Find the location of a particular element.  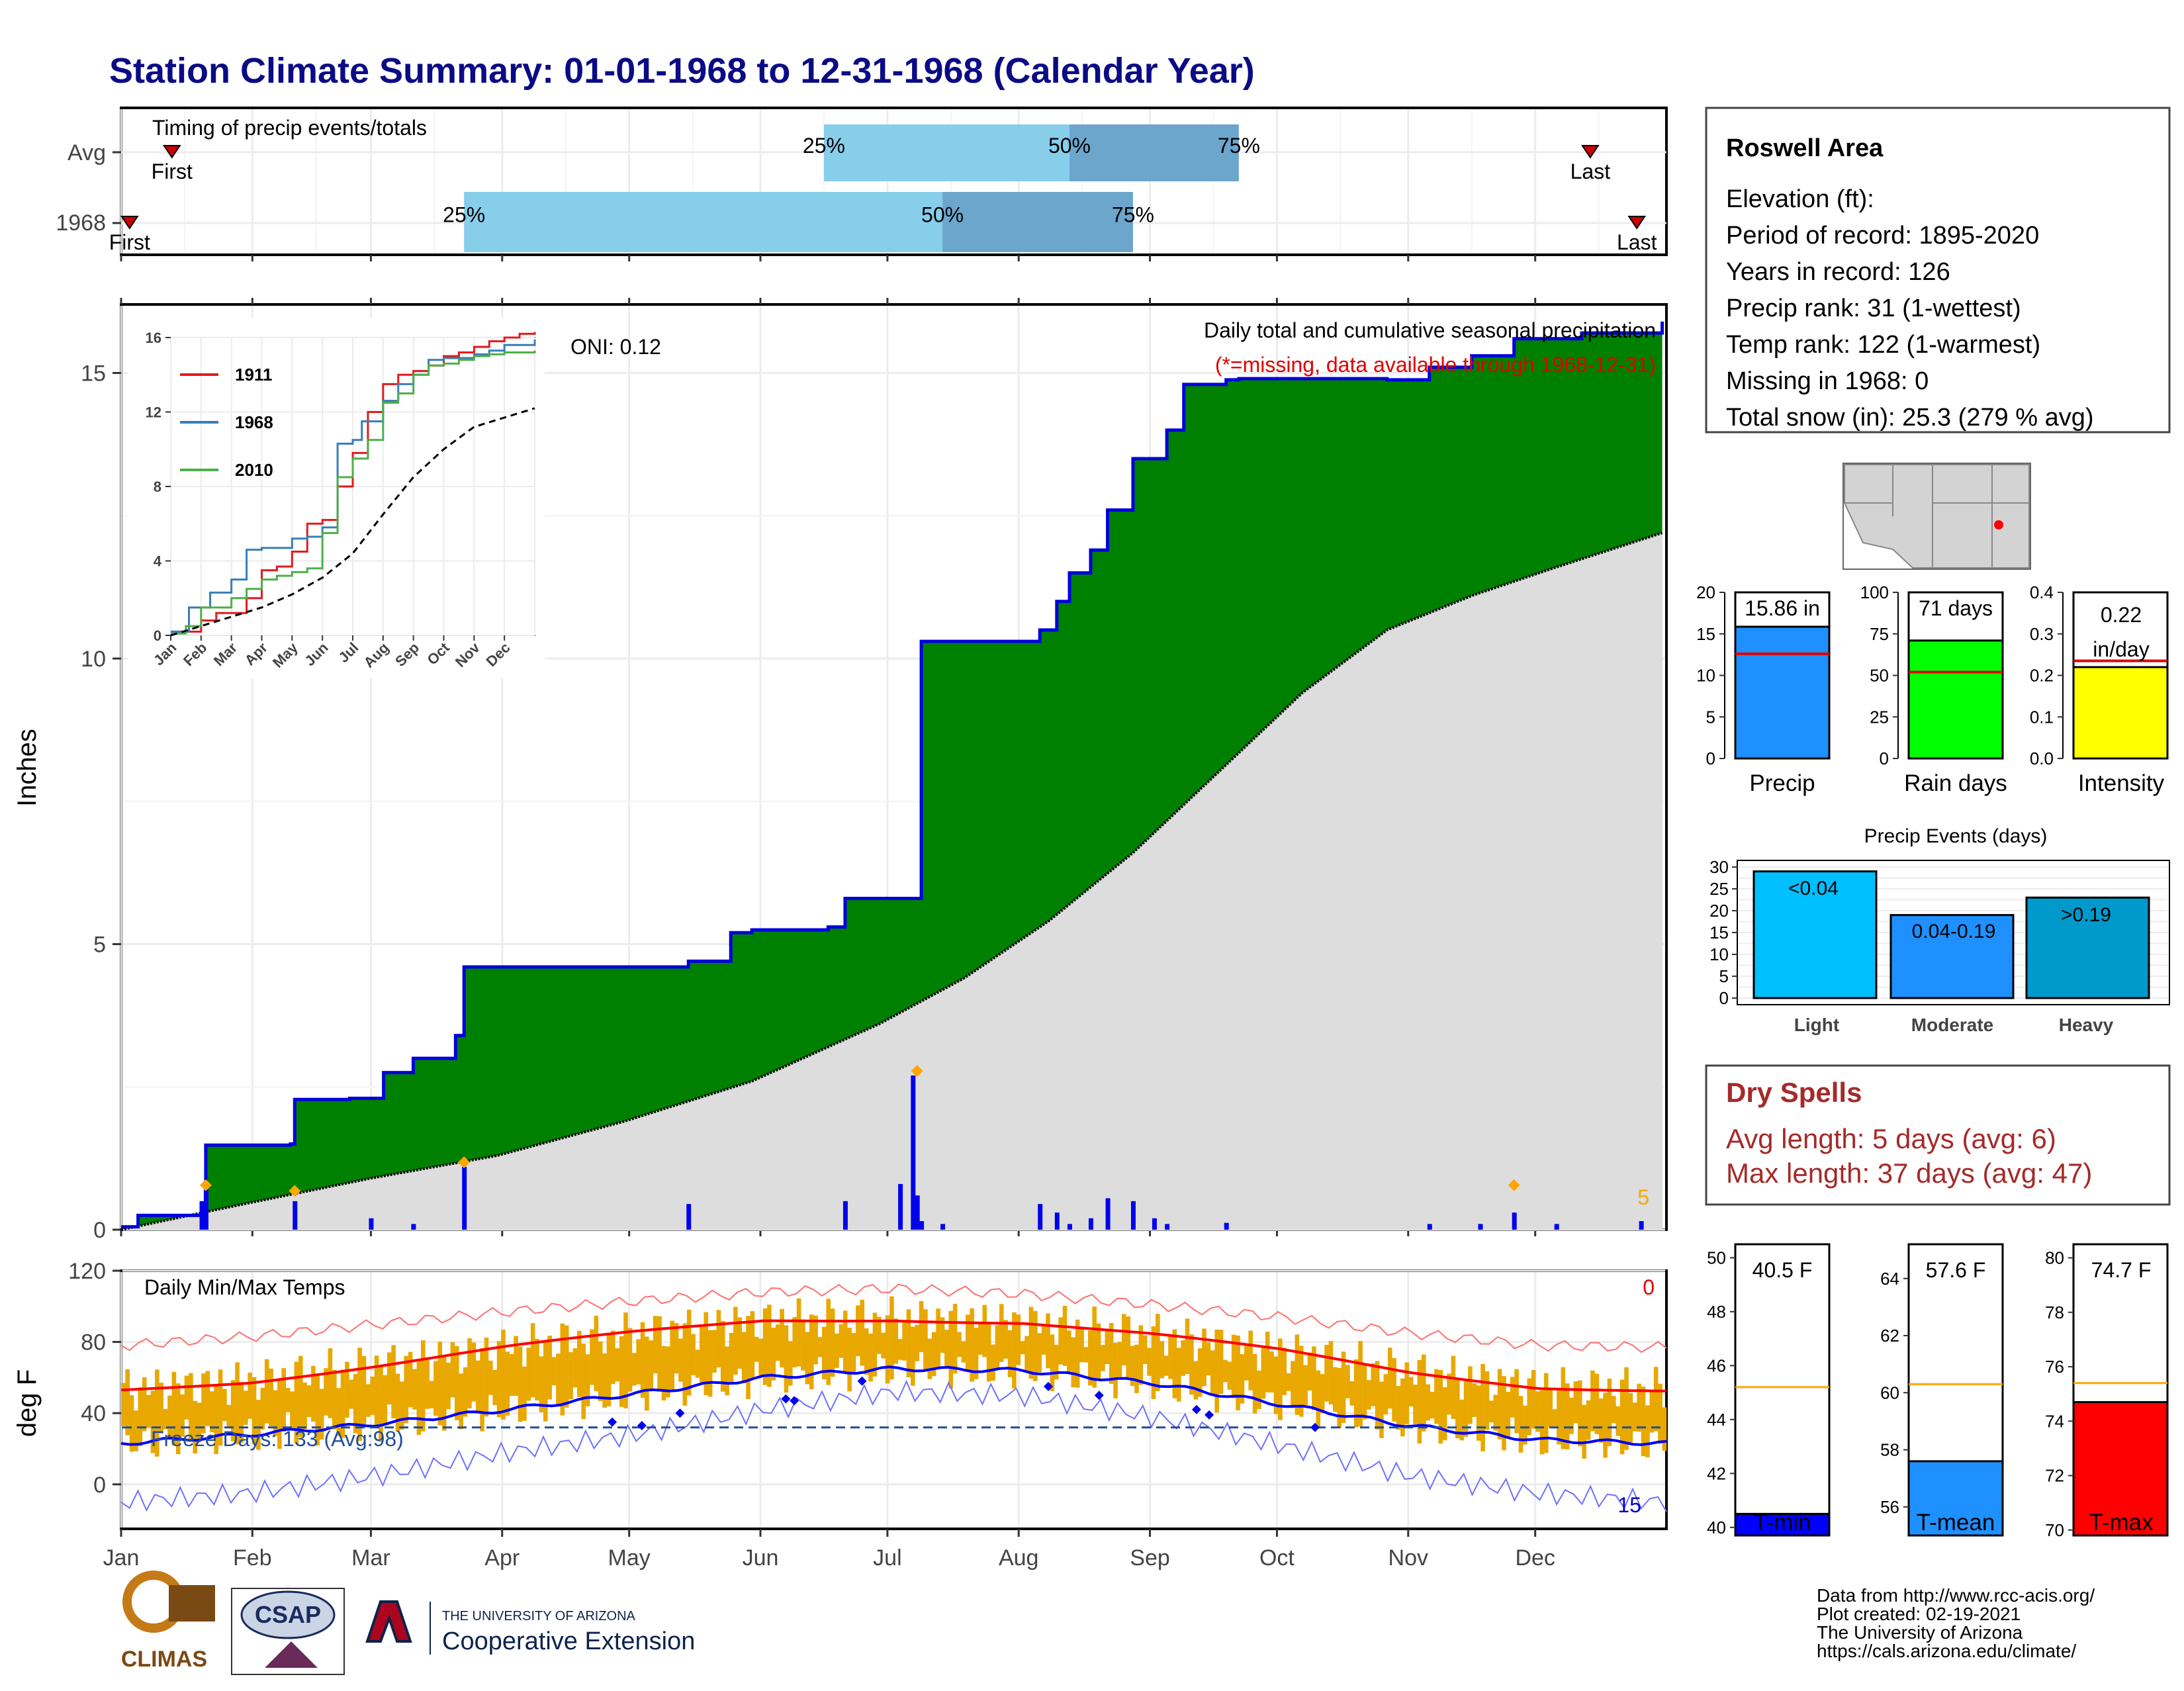

temp-bar-tick-label: 62 is located at coordinates (1889, 1336).